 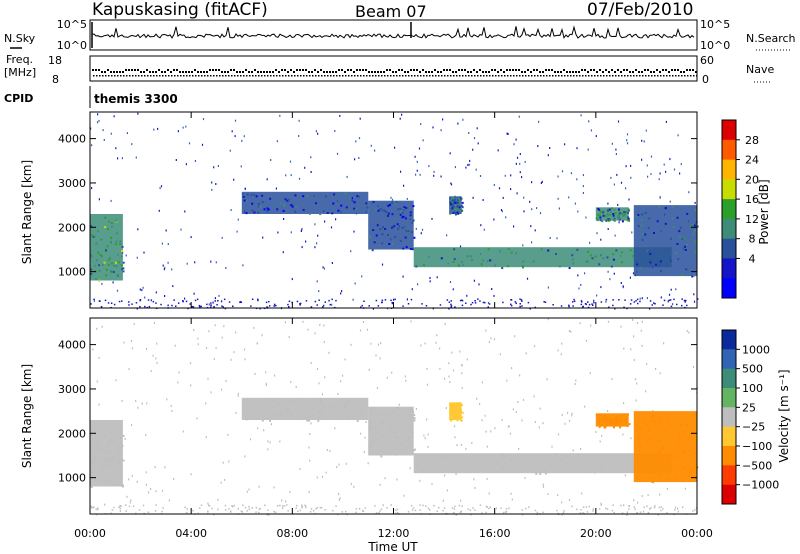 I want to click on colorbar-block, so click(x=729, y=359).